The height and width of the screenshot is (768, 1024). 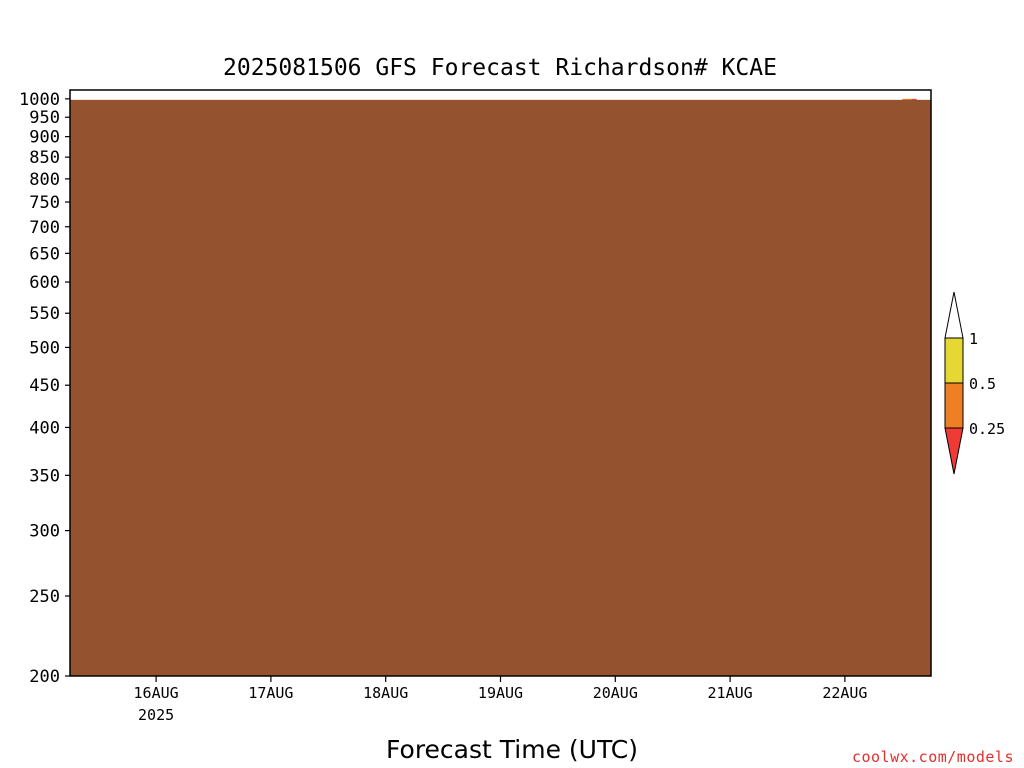 I want to click on x-tick-label: 20AUG, so click(x=615, y=693).